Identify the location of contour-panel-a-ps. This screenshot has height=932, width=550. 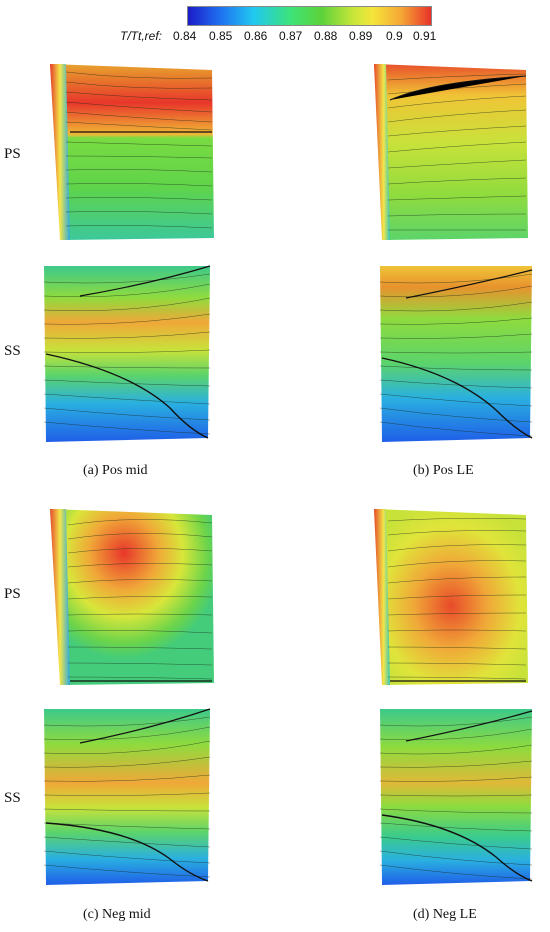
(130, 151).